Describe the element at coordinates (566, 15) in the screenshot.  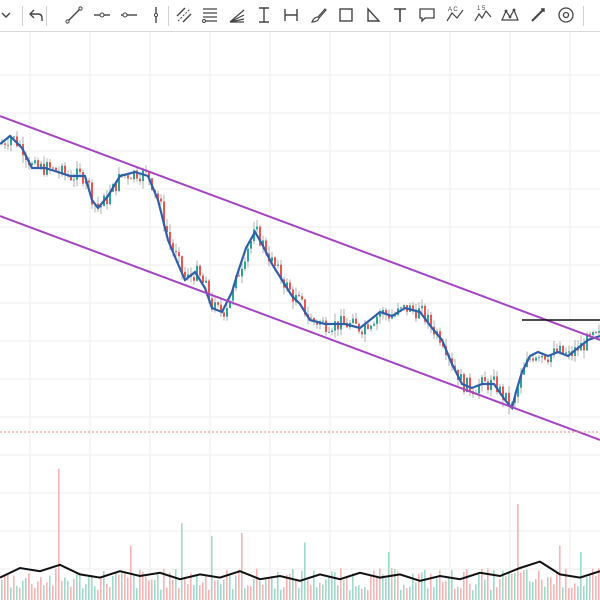
I see `magnet-tool` at that location.